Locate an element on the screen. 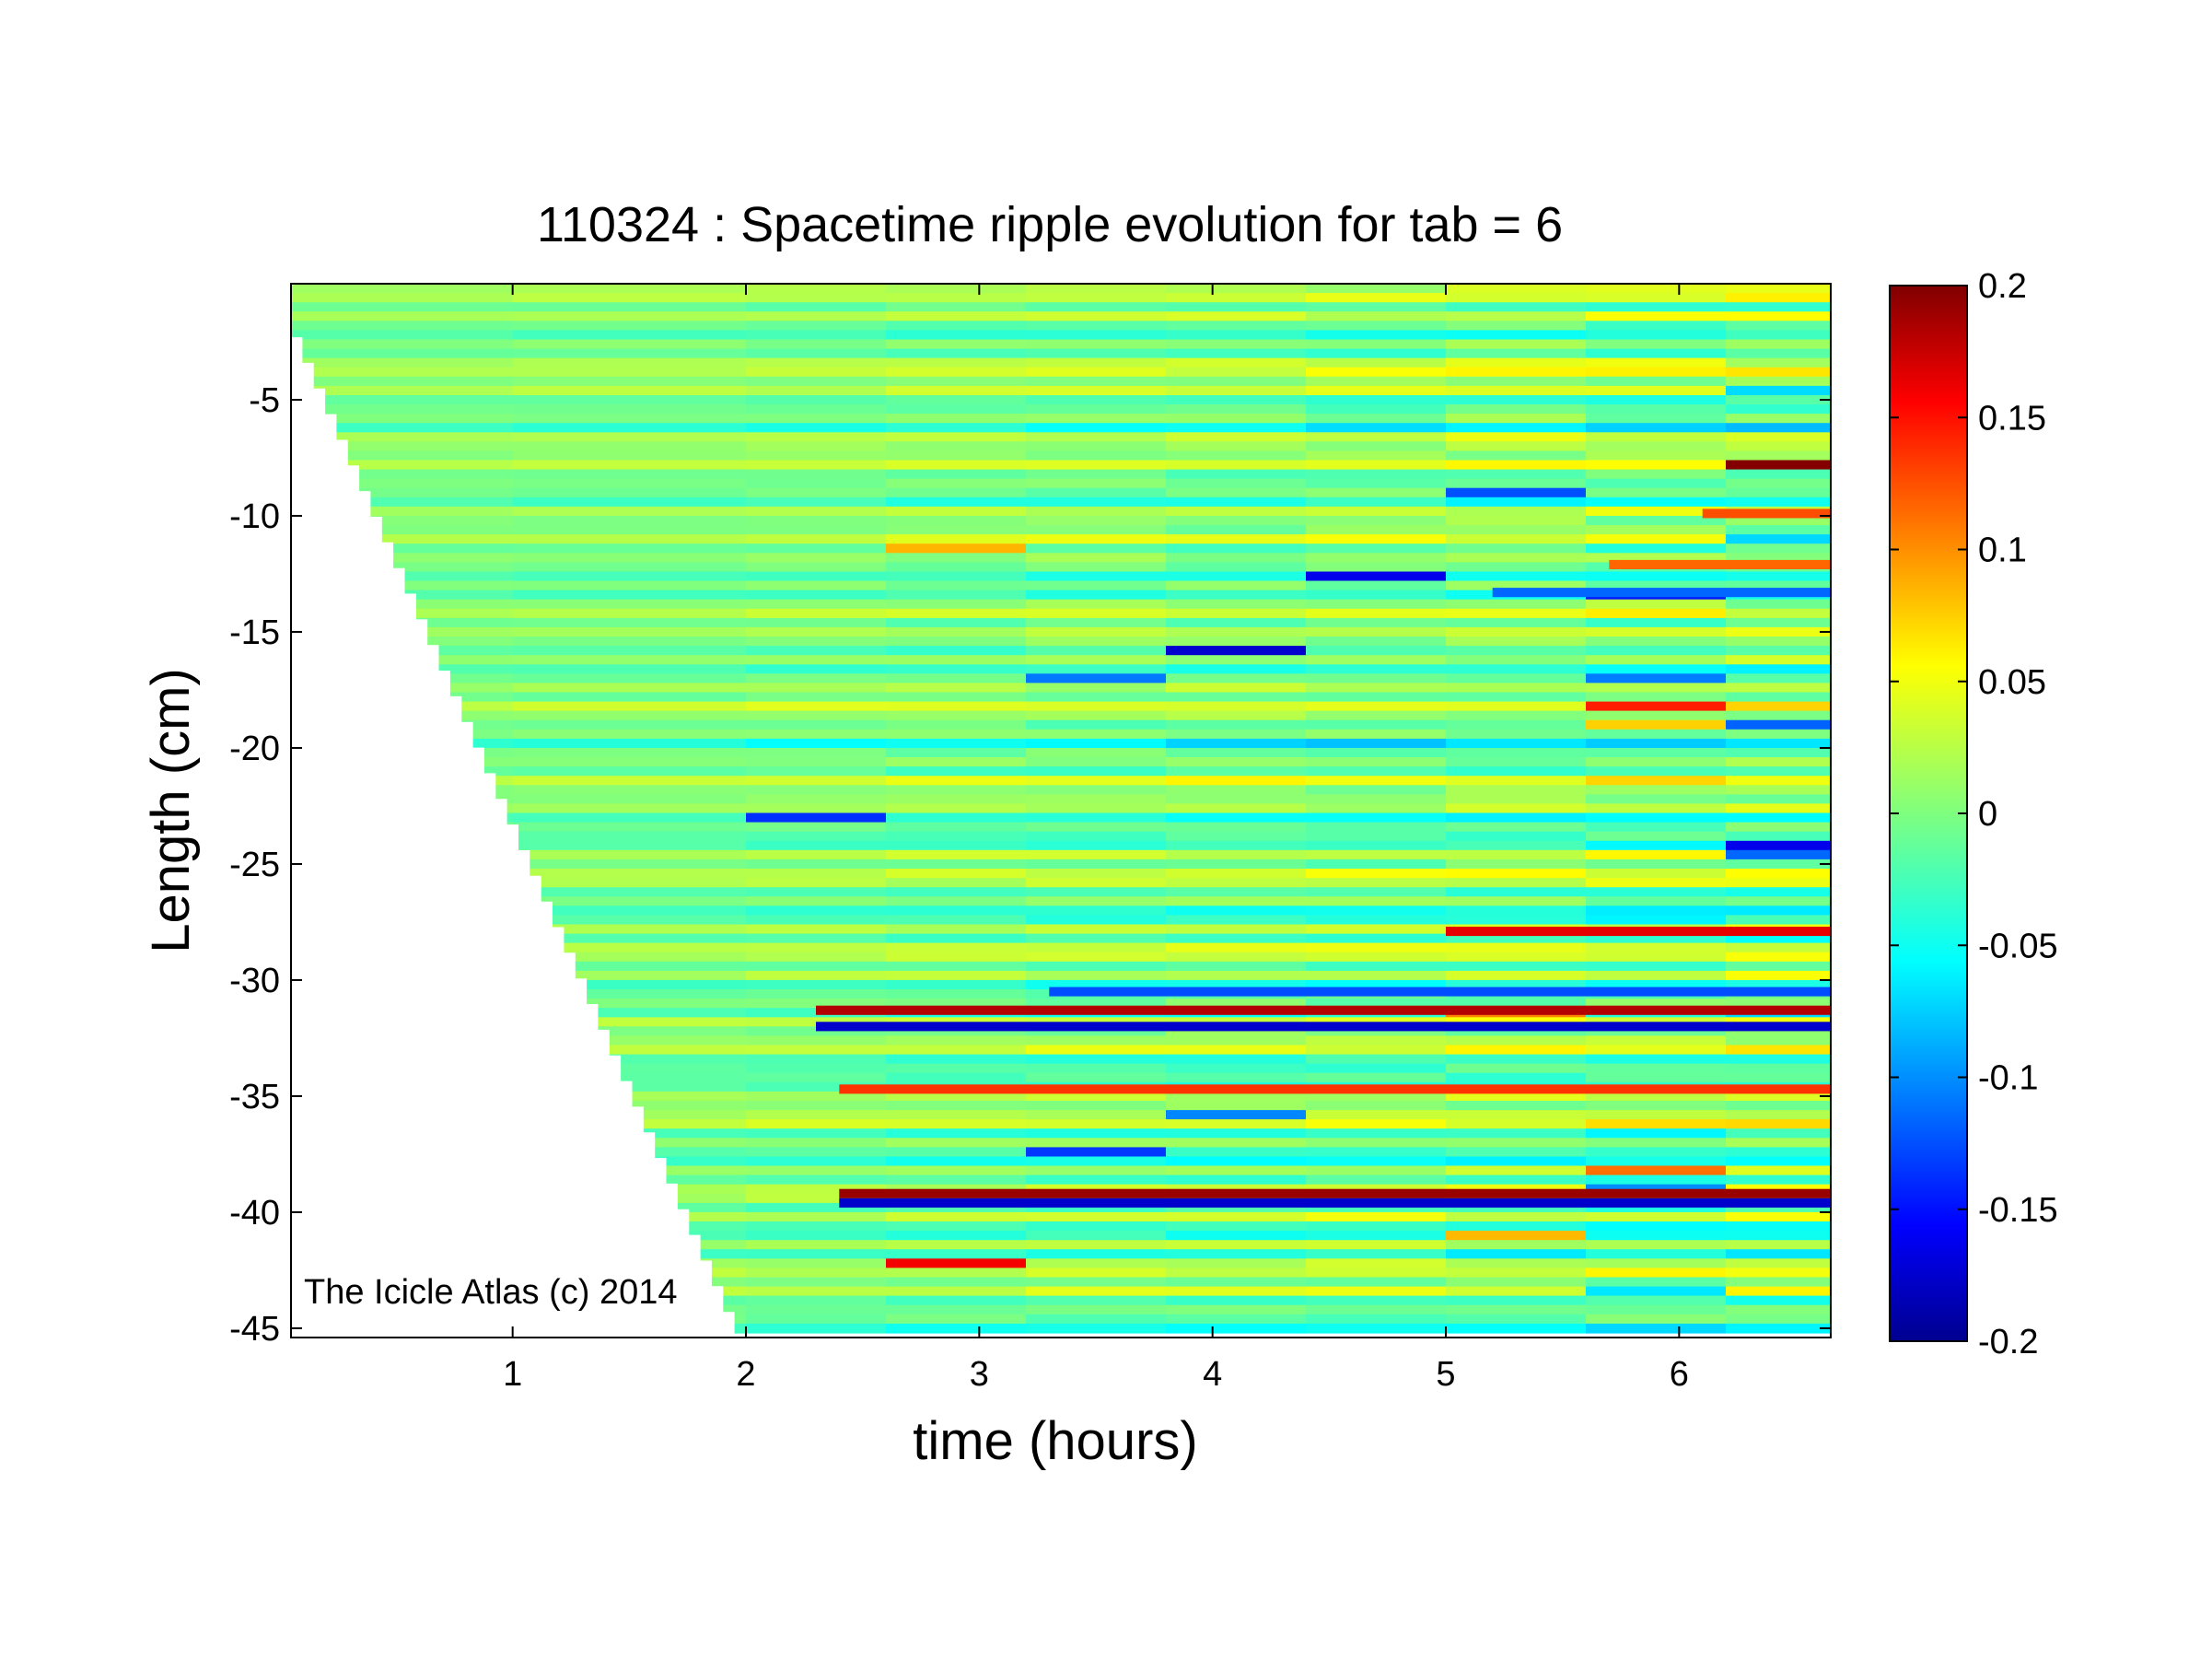 The height and width of the screenshot is (1659, 2212). ripple-band is located at coordinates (1440, 992).